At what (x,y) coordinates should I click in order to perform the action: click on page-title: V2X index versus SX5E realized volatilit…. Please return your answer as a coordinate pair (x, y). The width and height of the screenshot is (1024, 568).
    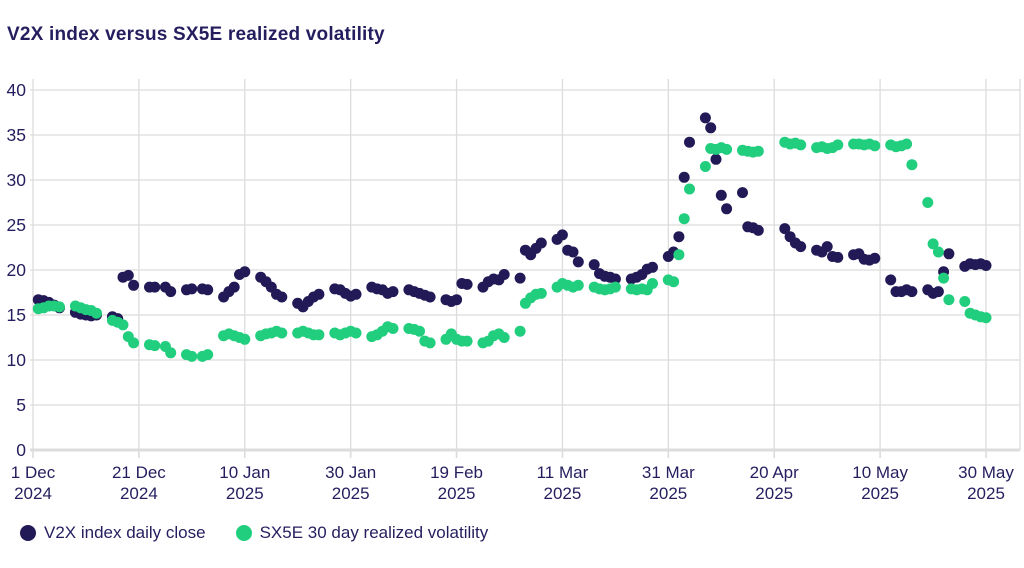
    Looking at the image, I should click on (196, 34).